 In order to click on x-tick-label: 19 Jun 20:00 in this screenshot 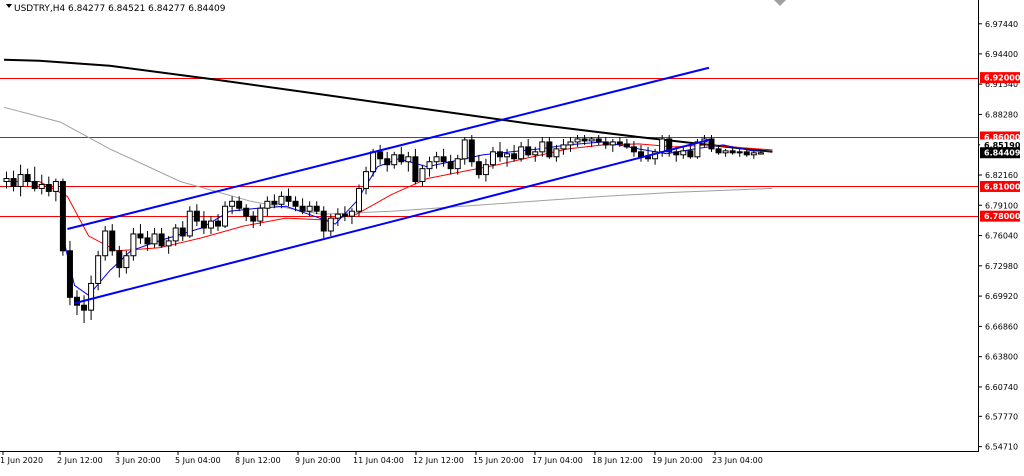, I will do `click(677, 460)`.